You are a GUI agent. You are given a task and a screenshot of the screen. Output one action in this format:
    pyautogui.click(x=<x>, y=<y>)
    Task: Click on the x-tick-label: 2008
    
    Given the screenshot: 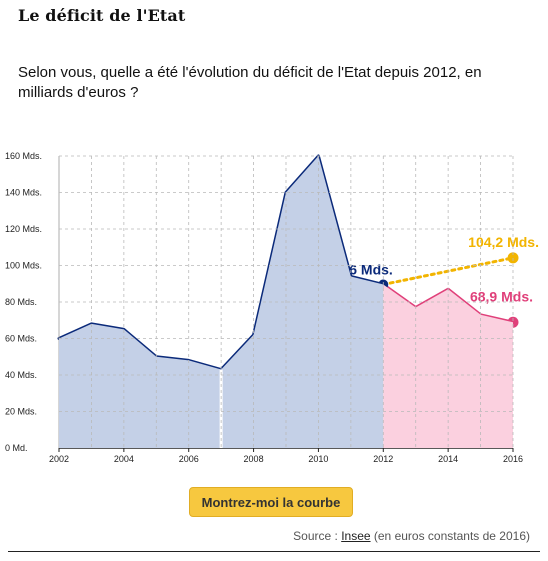 What is the action you would take?
    pyautogui.click(x=254, y=459)
    